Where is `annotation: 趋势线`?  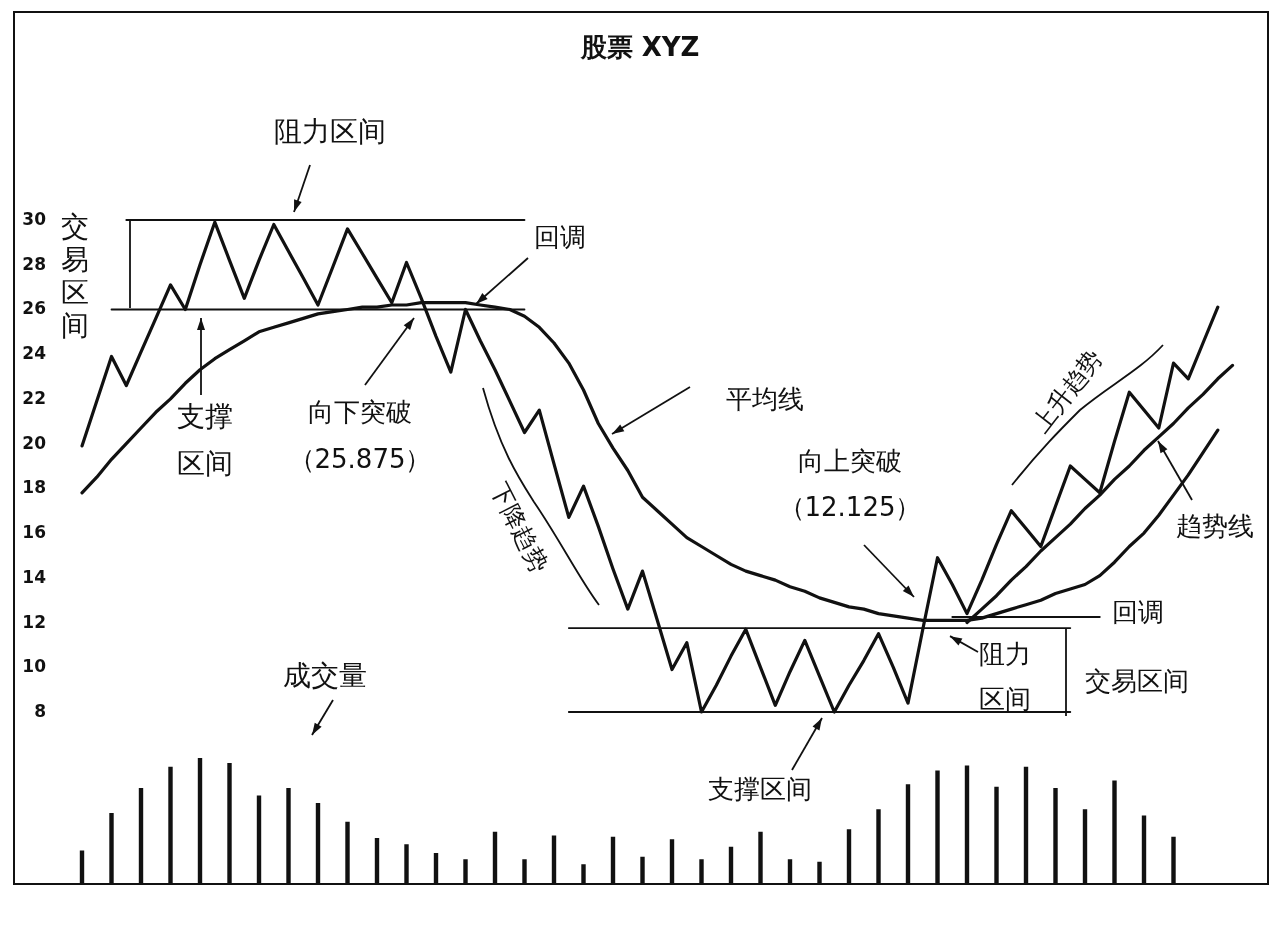
annotation: 趋势线 is located at coordinates (1215, 525).